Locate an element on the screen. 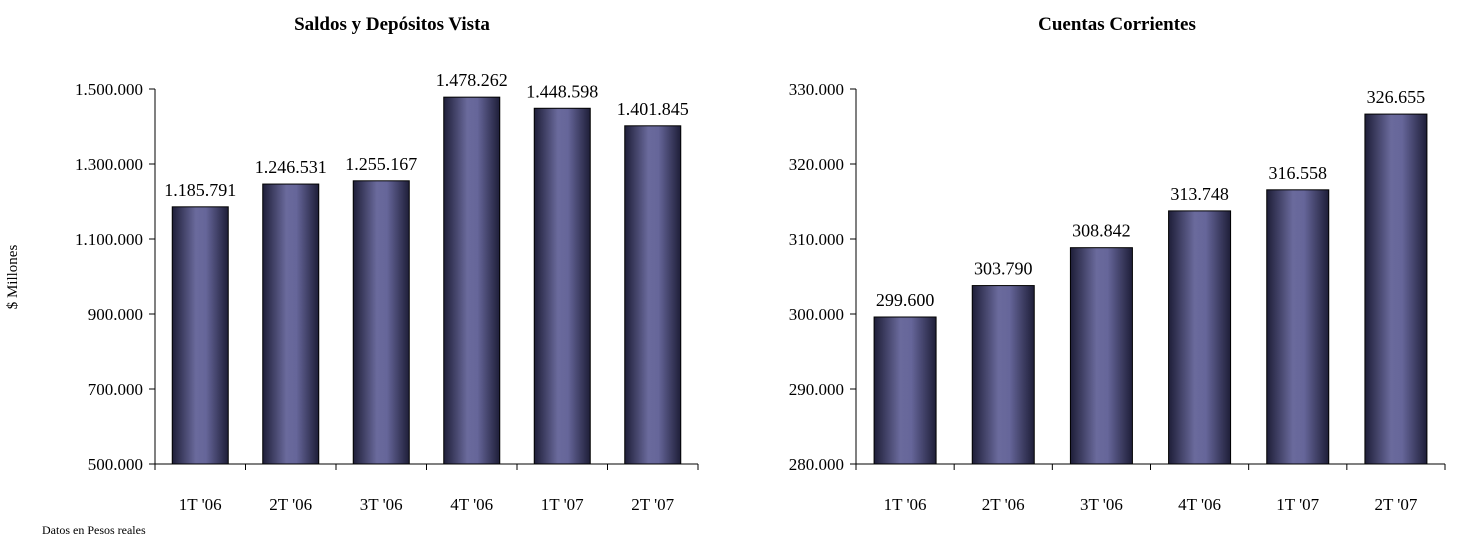 This screenshot has width=1475, height=539. y-tick-label: 900.000 is located at coordinates (115, 314).